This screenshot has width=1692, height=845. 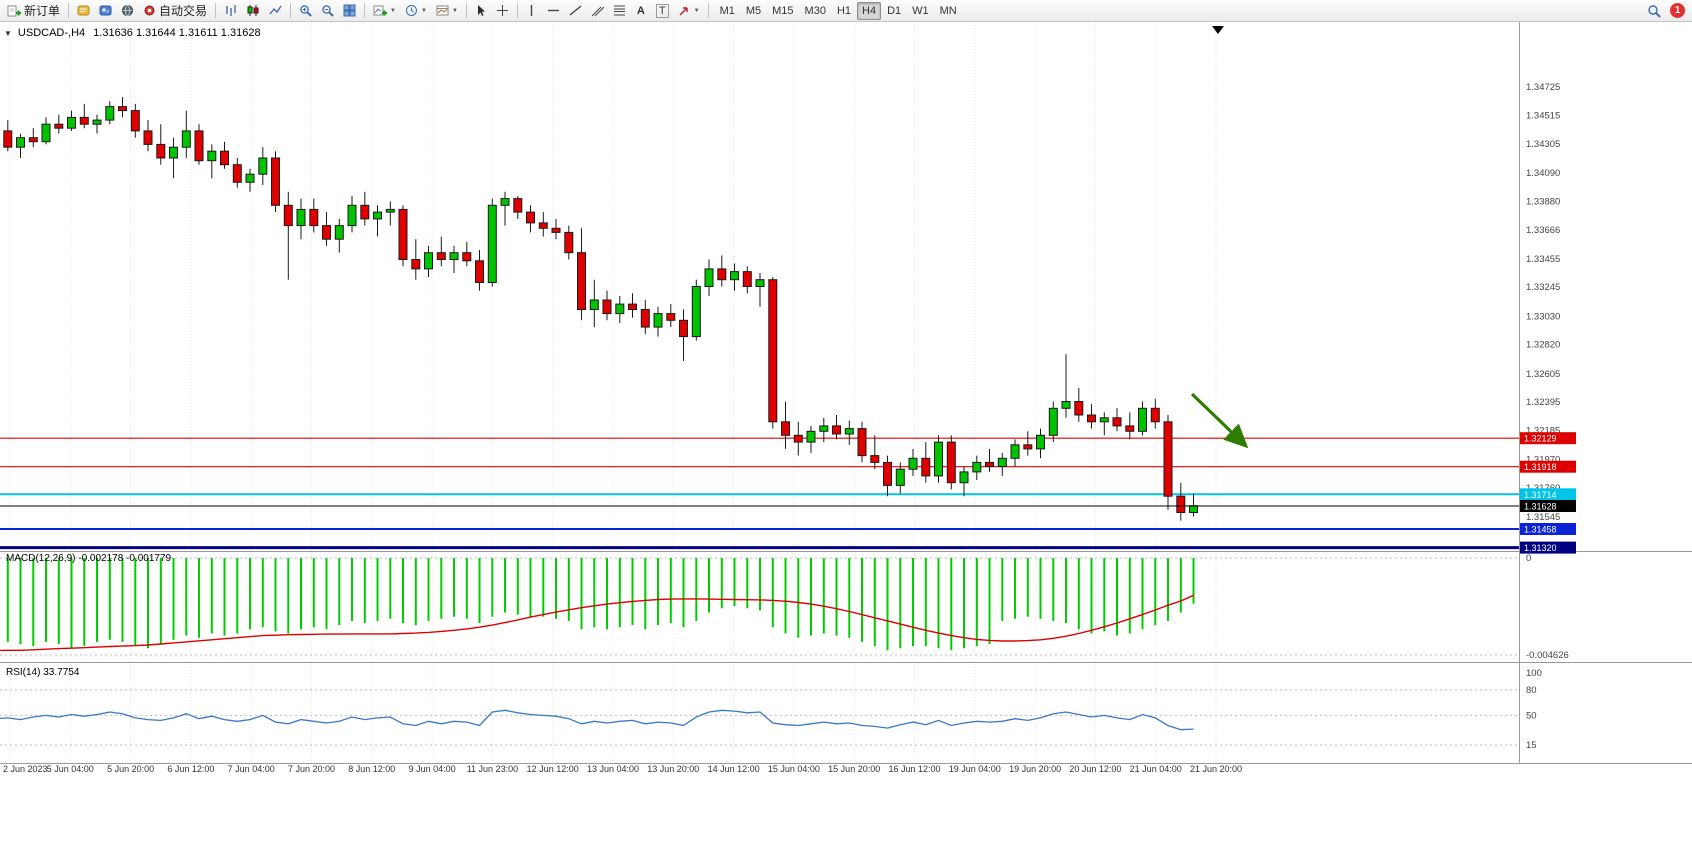 What do you see at coordinates (689, 11) in the screenshot?
I see `arrows-tool-button: ▼` at bounding box center [689, 11].